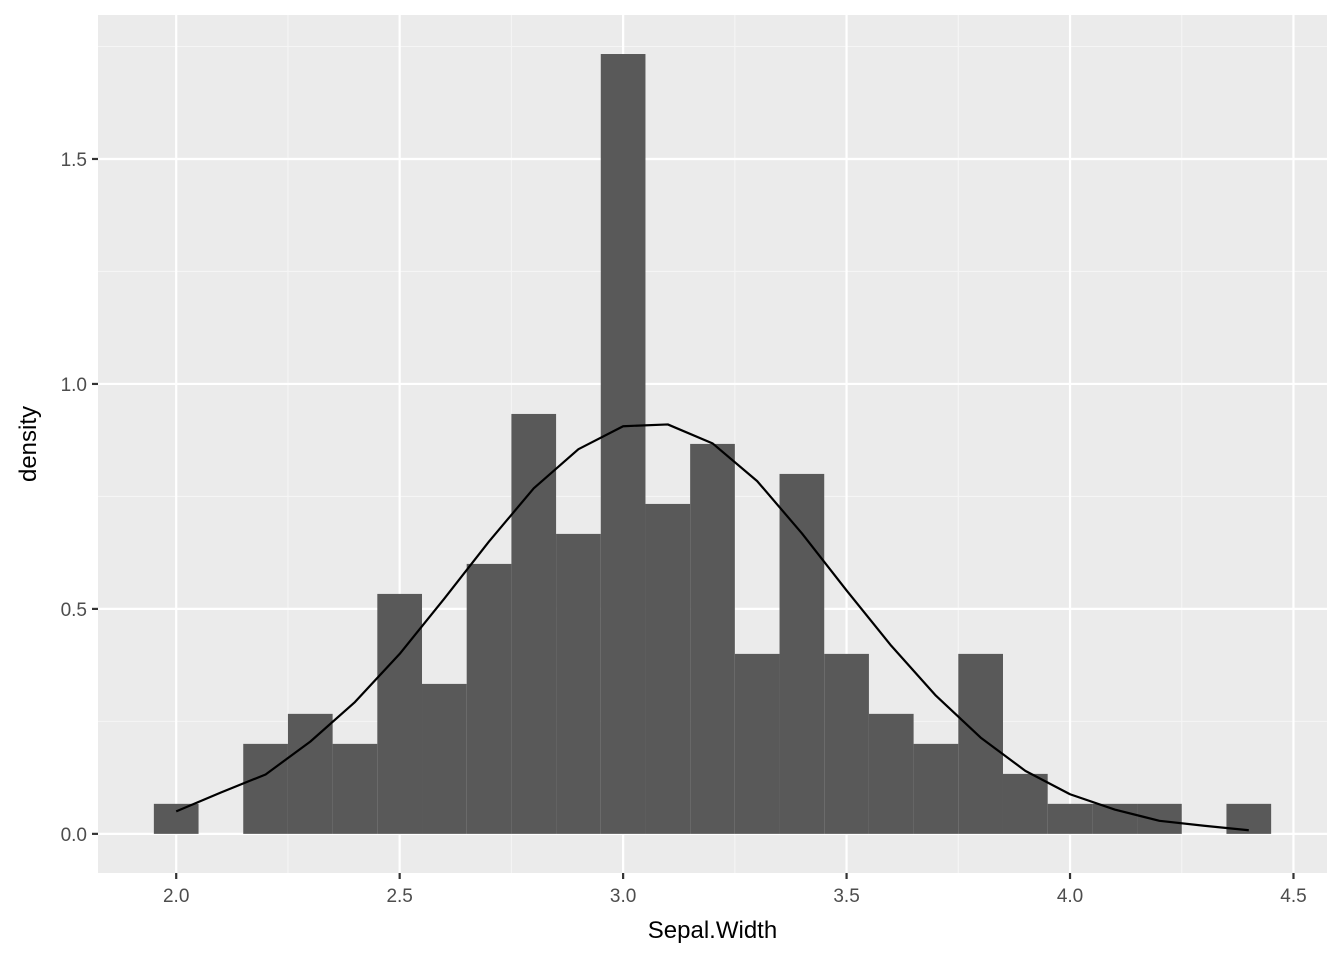  Describe the element at coordinates (74, 835) in the screenshot. I see `y-tick-label: 0.0` at that location.